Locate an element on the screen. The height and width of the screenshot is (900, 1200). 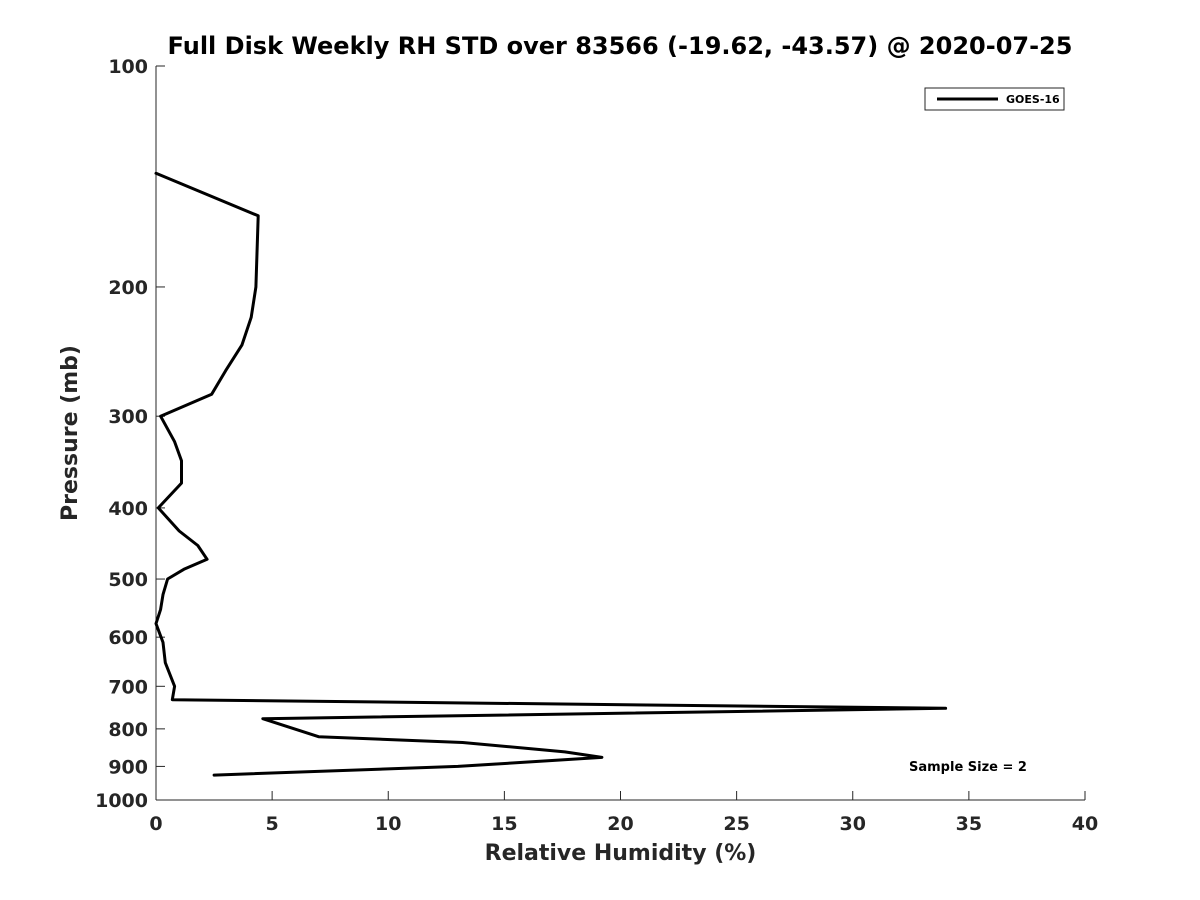
x-tick-label-0: 0 is located at coordinates (155, 824).